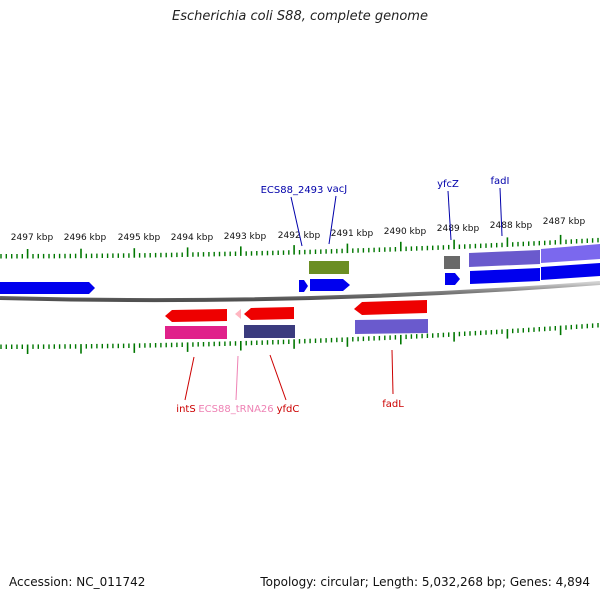 The image size is (600, 600). Describe the element at coordinates (405, 232) in the screenshot. I see `scale-label: 2490 kbp` at that location.